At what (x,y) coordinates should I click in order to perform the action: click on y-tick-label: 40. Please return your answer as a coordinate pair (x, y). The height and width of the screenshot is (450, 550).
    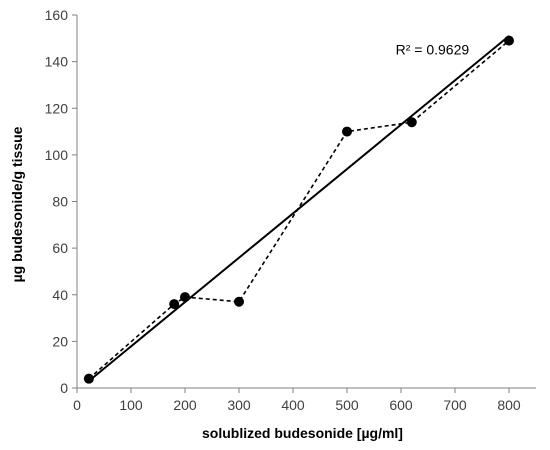
    Looking at the image, I should click on (60, 295).